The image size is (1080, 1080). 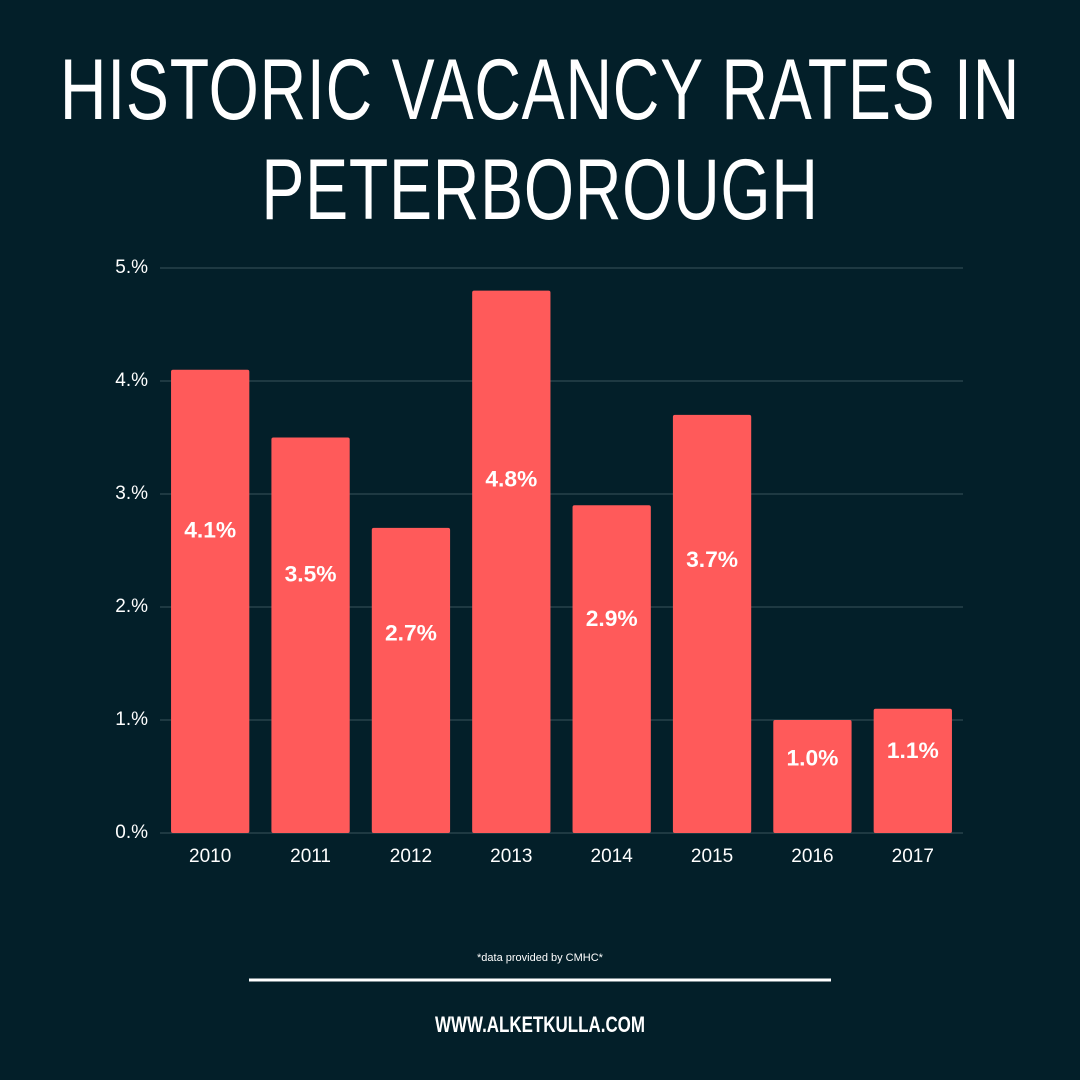 What do you see at coordinates (310, 856) in the screenshot?
I see `x-tick-label: 2011` at bounding box center [310, 856].